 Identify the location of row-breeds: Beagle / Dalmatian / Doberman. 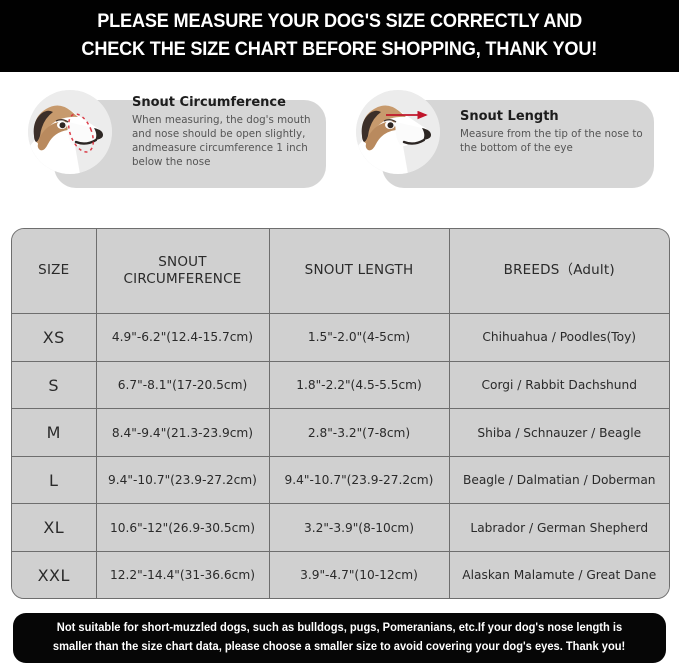
(559, 480).